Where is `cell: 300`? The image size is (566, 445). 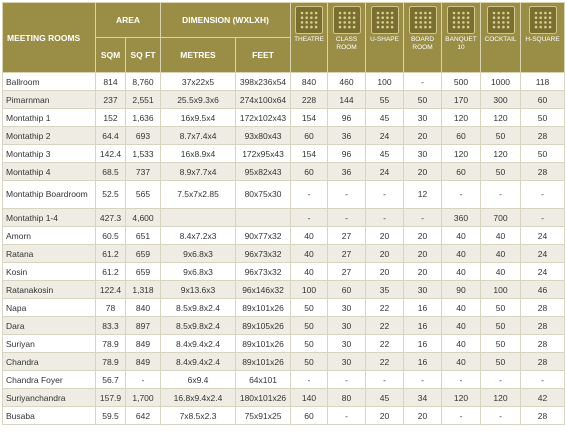 cell: 300 is located at coordinates (501, 99).